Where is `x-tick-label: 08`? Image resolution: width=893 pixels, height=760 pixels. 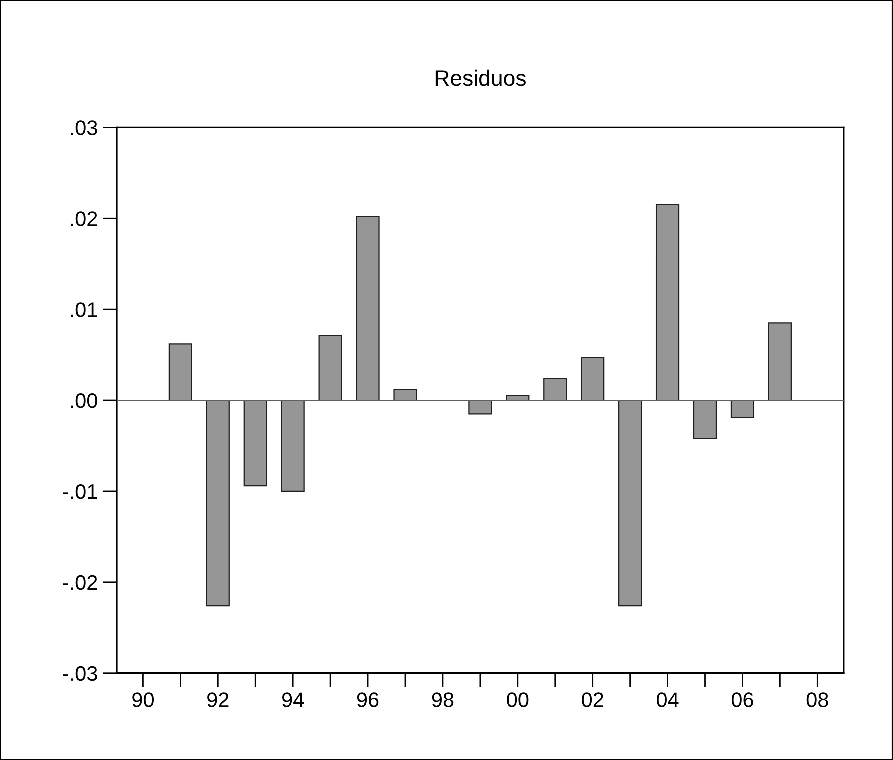 x-tick-label: 08 is located at coordinates (817, 700).